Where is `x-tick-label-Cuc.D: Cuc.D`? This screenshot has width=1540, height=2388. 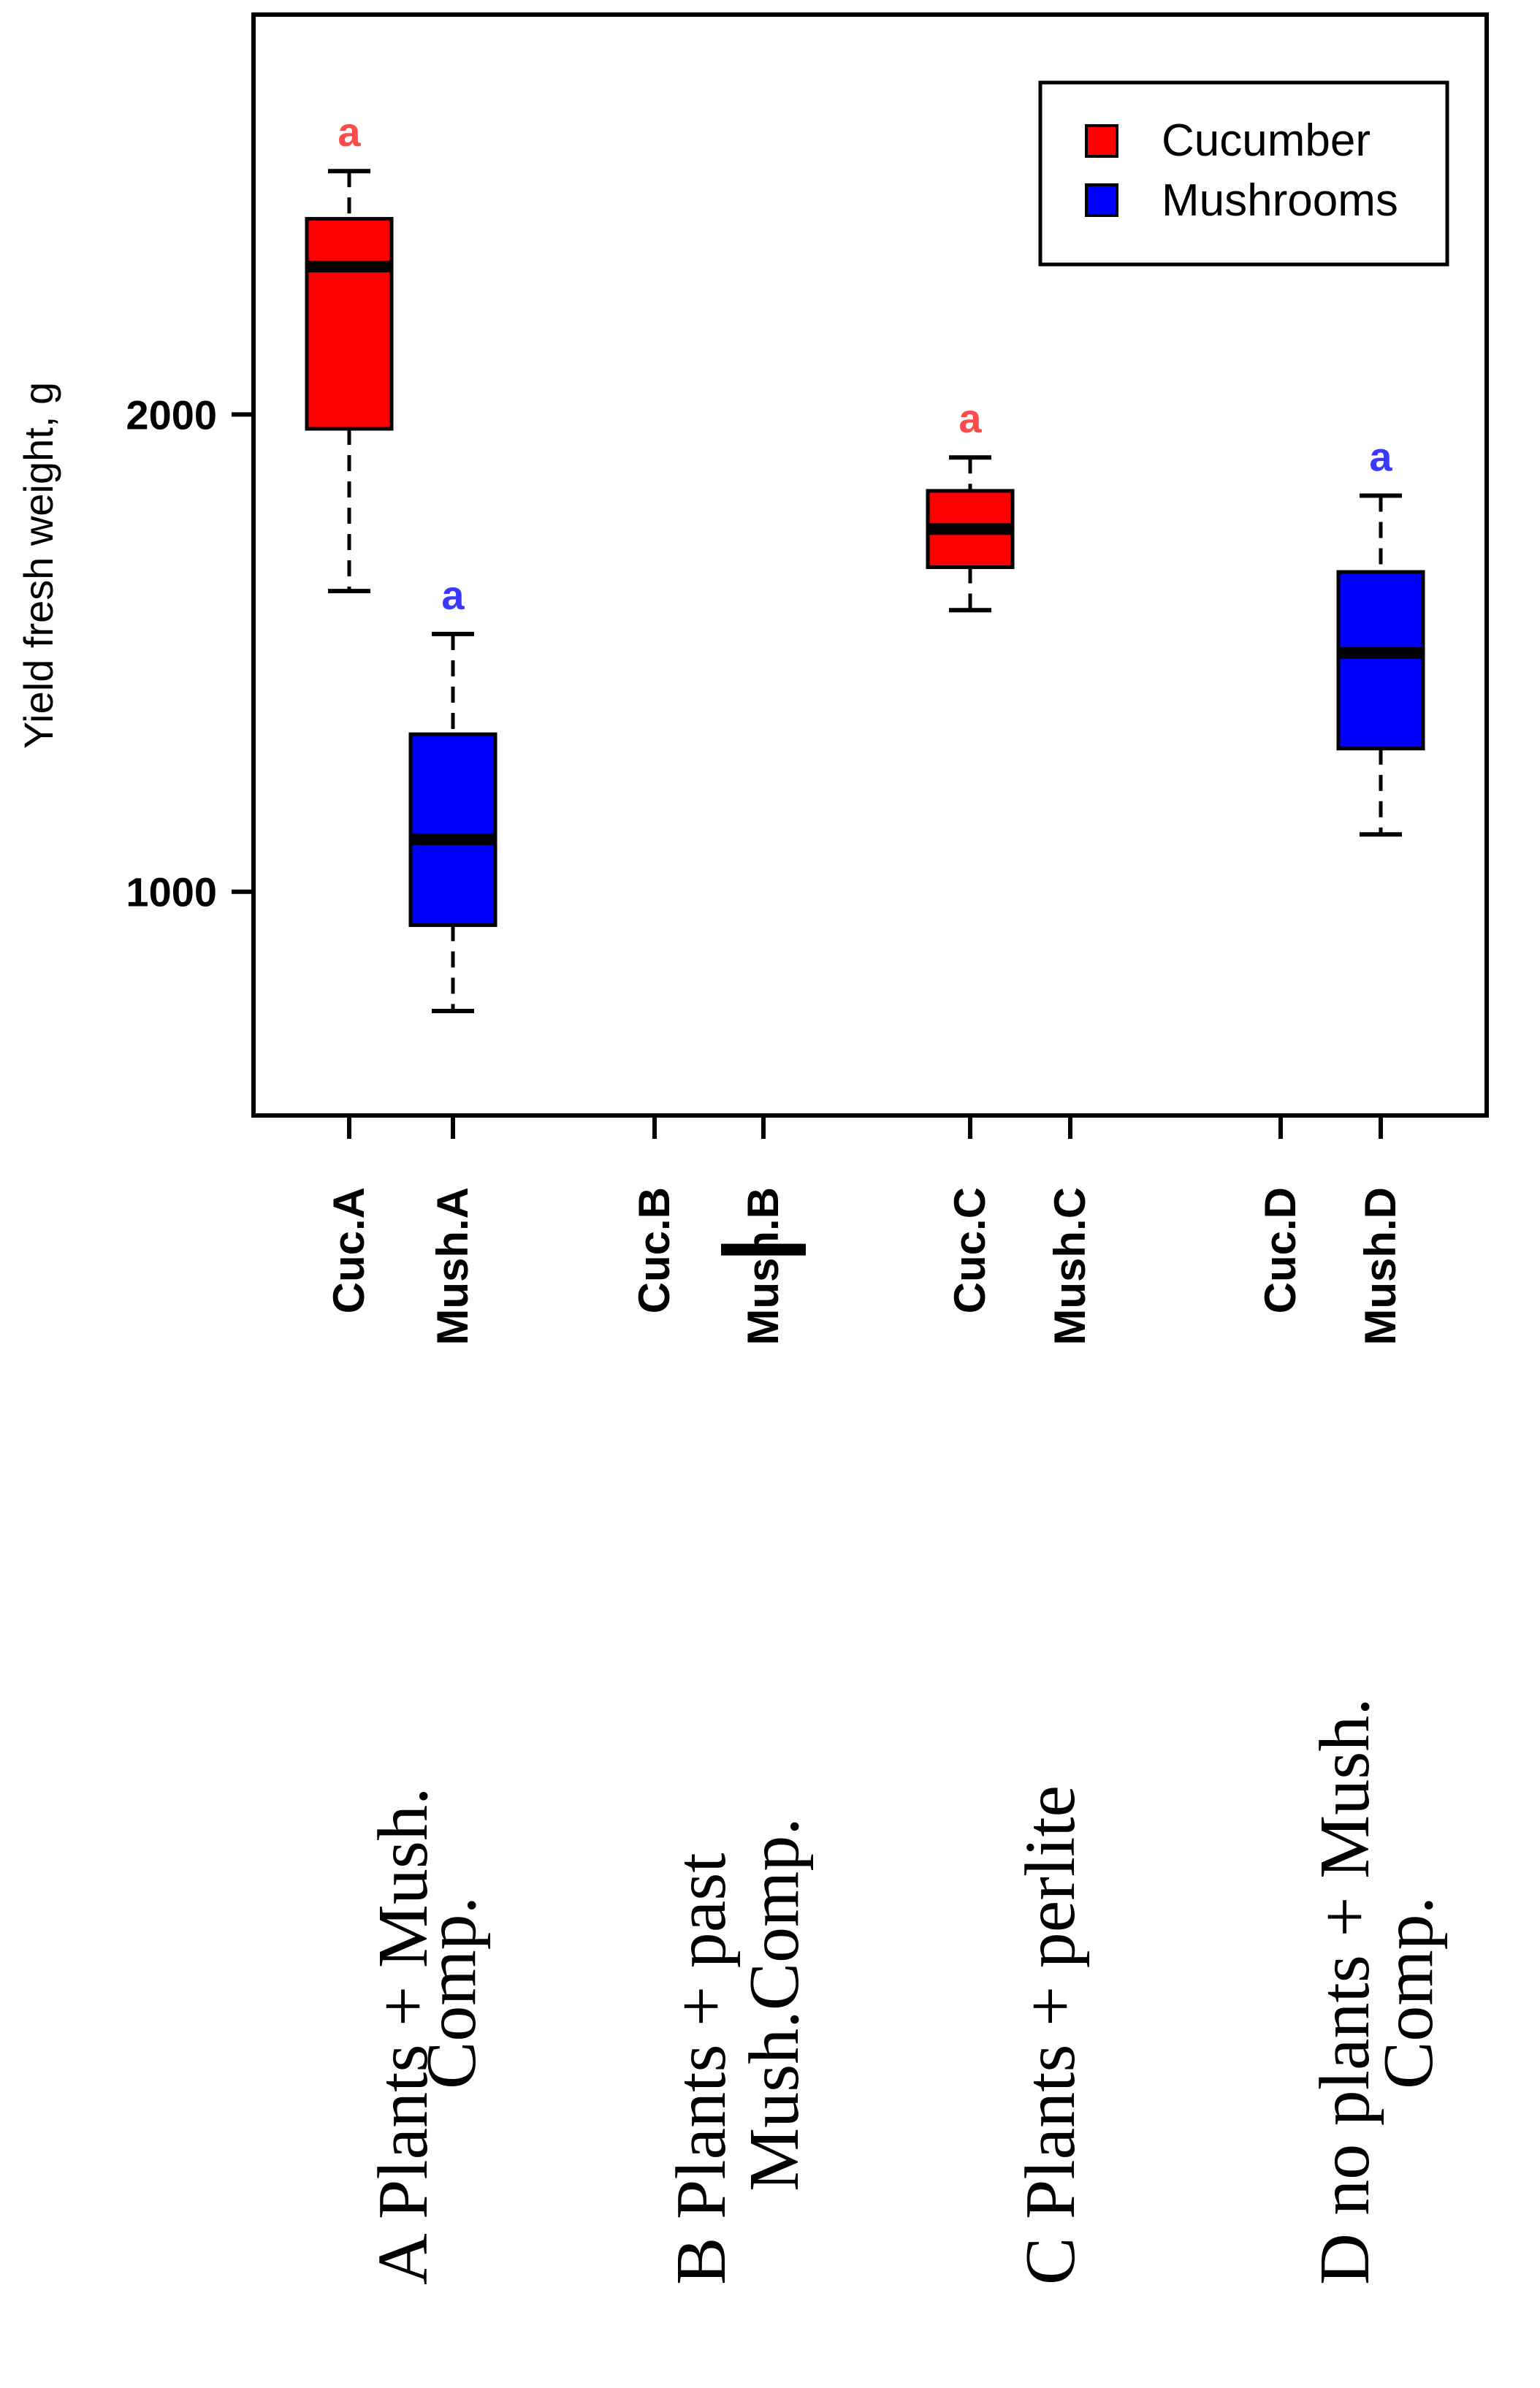 x-tick-label-Cuc.D: Cuc.D is located at coordinates (1280, 1250).